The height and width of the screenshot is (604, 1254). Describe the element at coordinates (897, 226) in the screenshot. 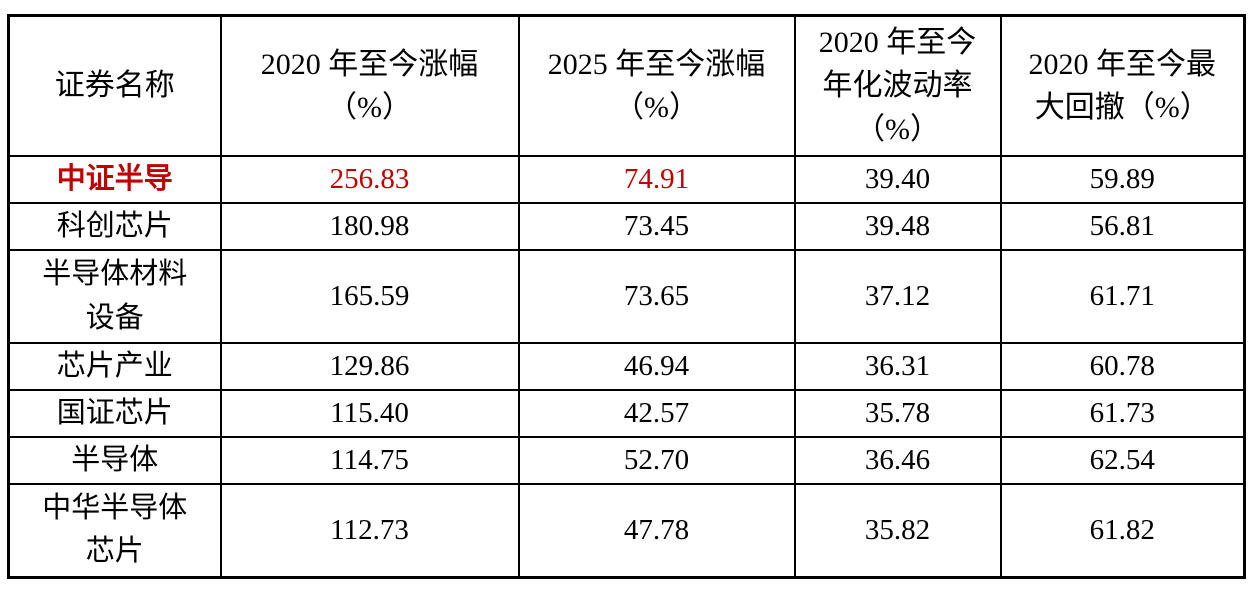

I see `value-cell: 39.48` at that location.